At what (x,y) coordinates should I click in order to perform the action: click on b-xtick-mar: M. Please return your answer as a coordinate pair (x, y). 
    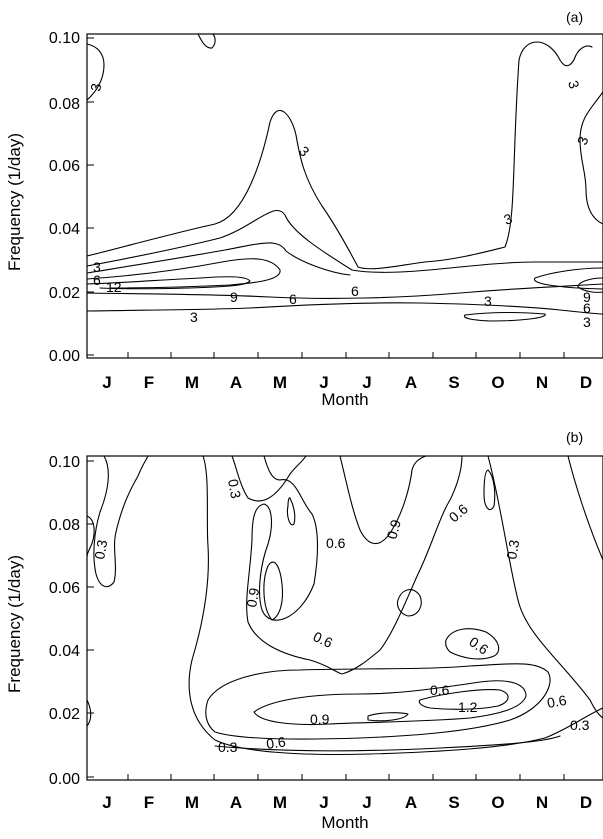
    Looking at the image, I should click on (192, 802).